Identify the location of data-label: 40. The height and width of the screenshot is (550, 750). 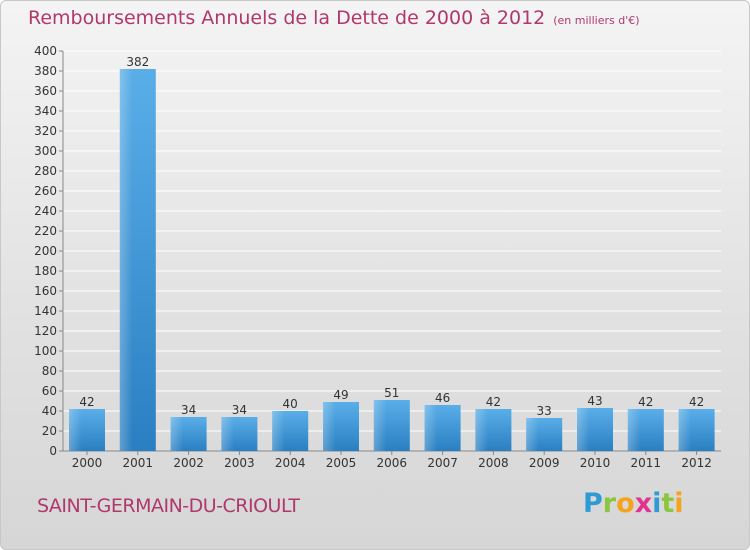
(290, 404).